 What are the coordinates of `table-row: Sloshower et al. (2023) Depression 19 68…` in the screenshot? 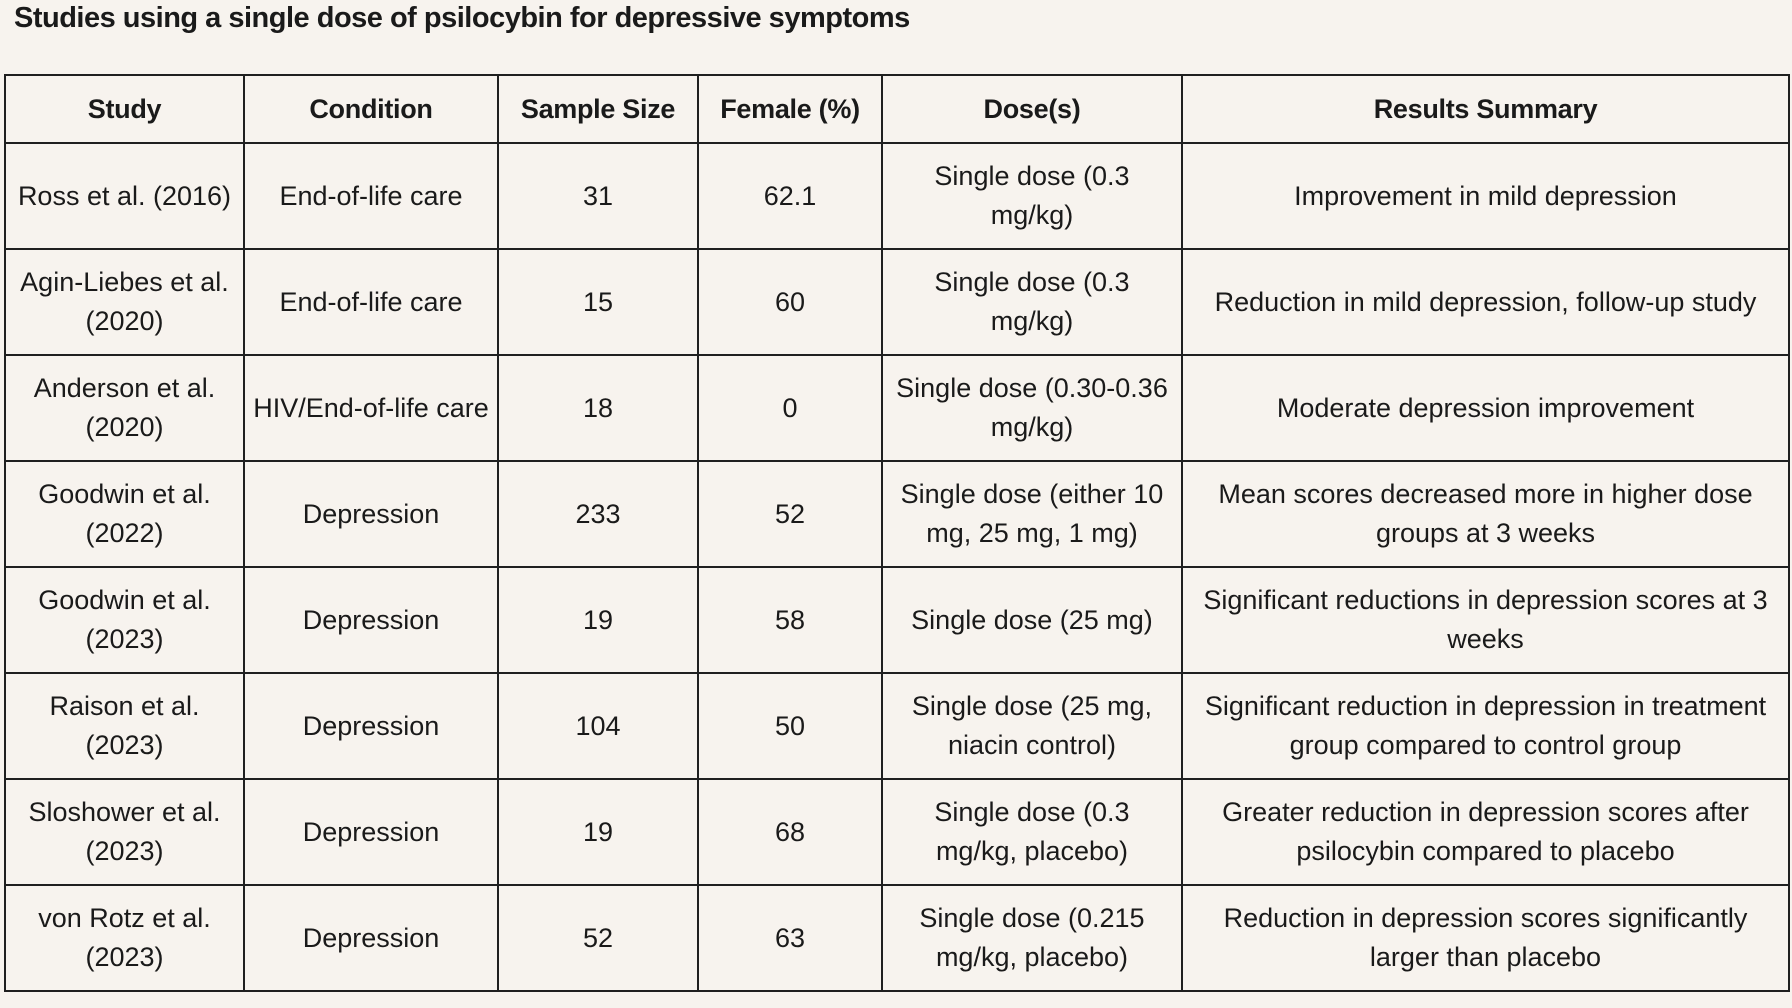 It's located at (897, 832).